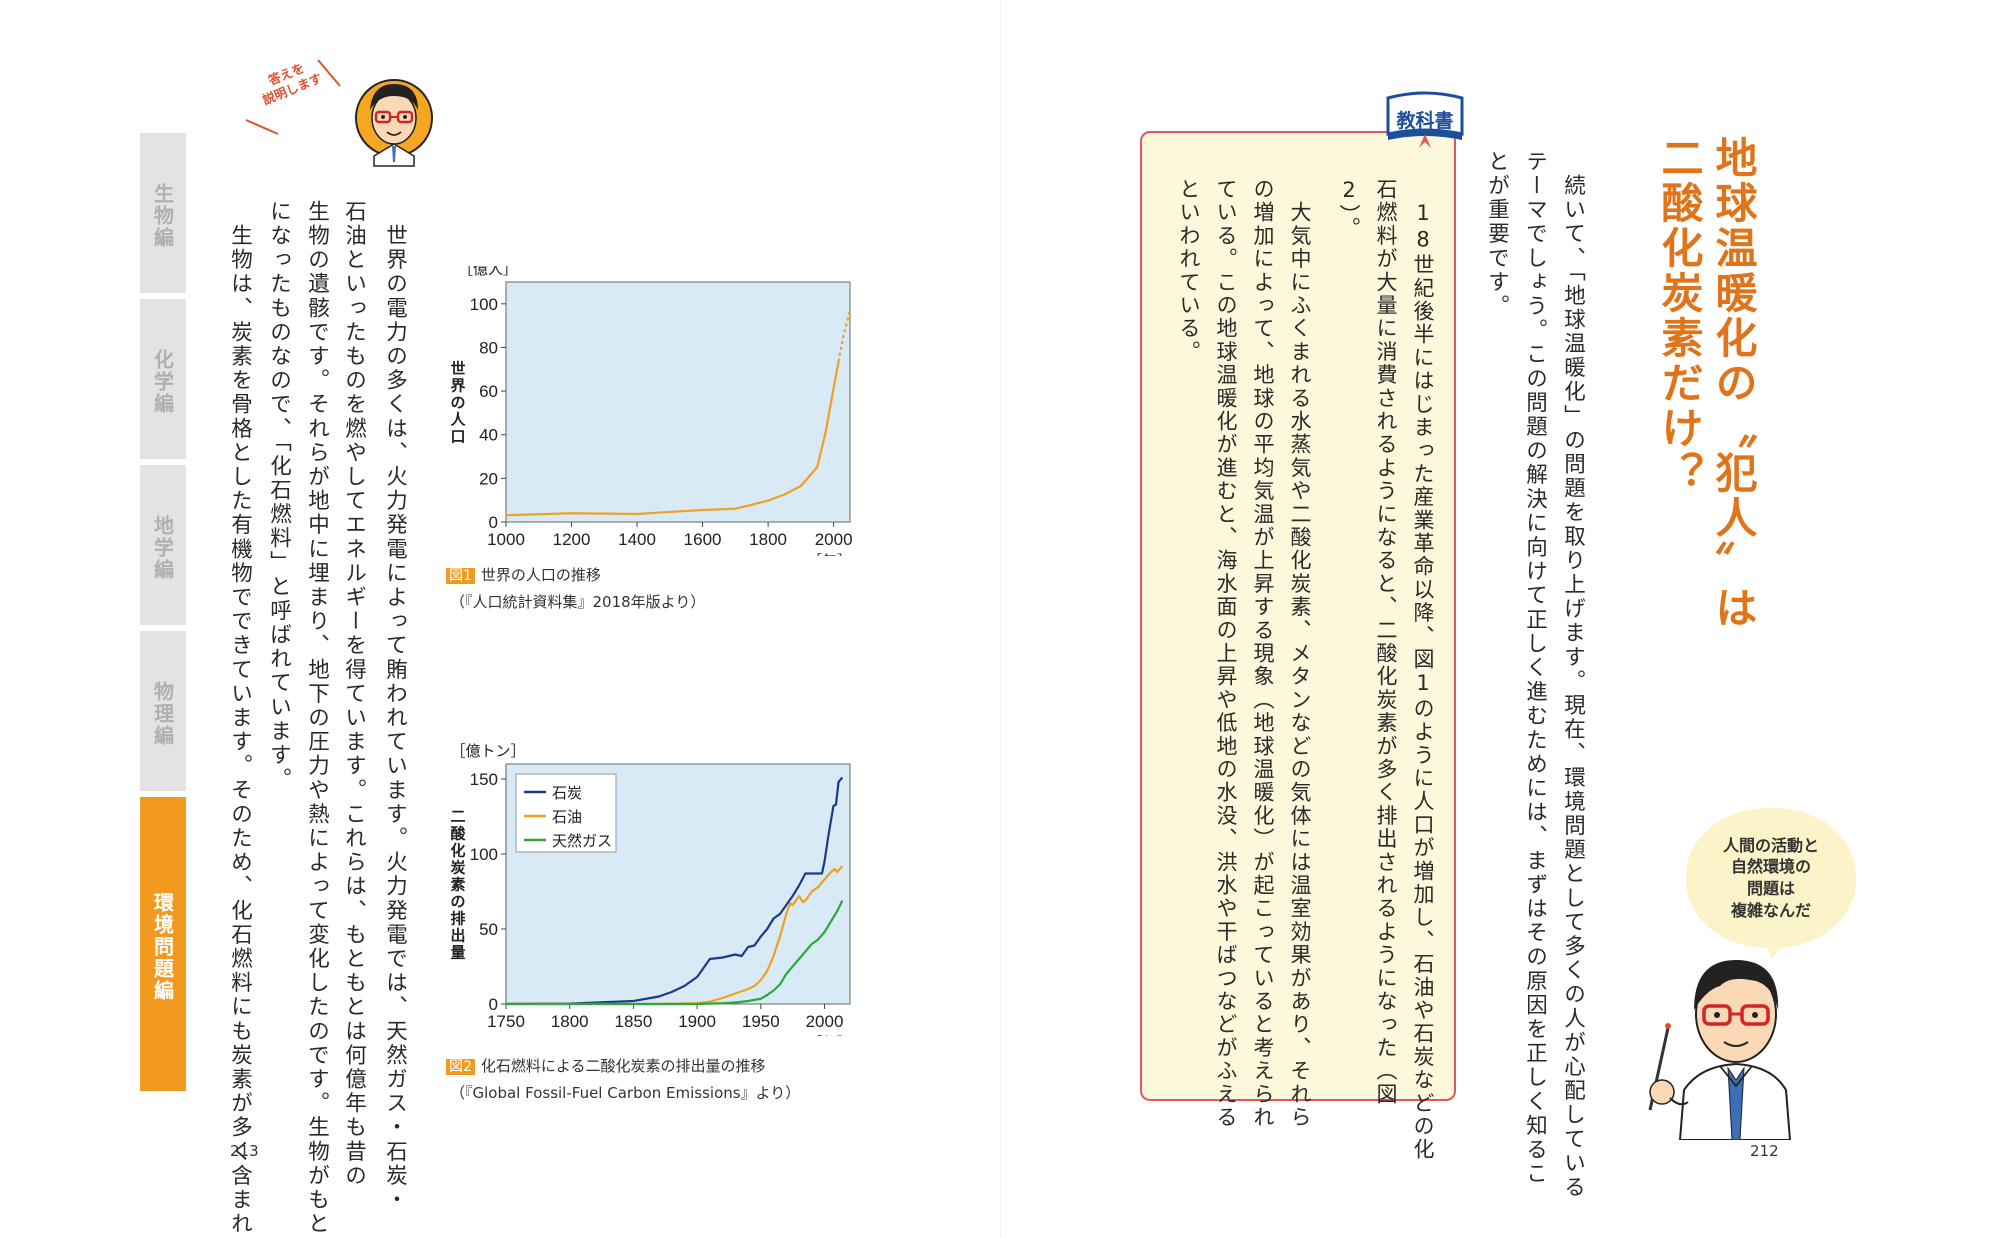  I want to click on textbook-badge: 教科書, so click(1425, 120).